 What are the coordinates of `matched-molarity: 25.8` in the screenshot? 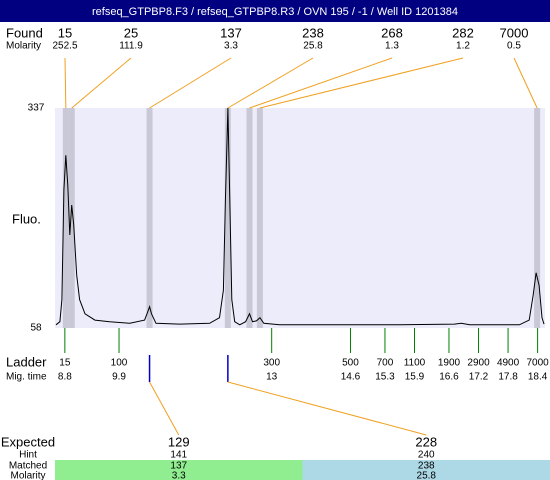 It's located at (427, 475).